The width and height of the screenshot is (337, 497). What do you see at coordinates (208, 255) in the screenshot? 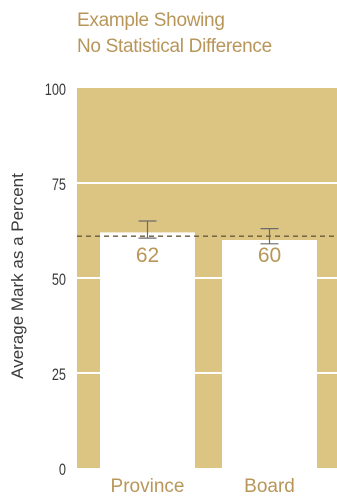
I see `data-labels: 62 60` at bounding box center [208, 255].